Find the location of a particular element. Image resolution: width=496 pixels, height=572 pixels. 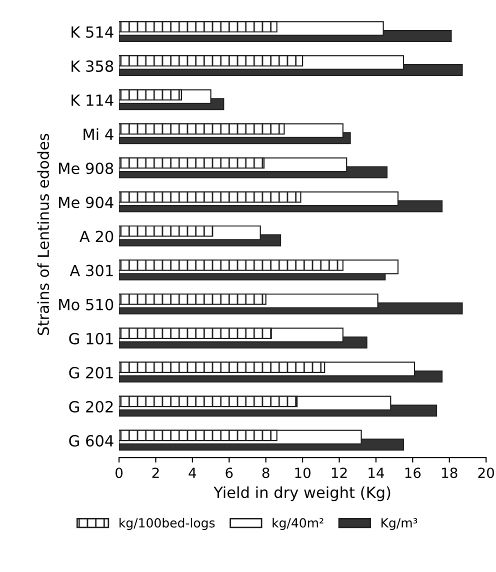

y-tick-label: K 514 is located at coordinates (93, 32).